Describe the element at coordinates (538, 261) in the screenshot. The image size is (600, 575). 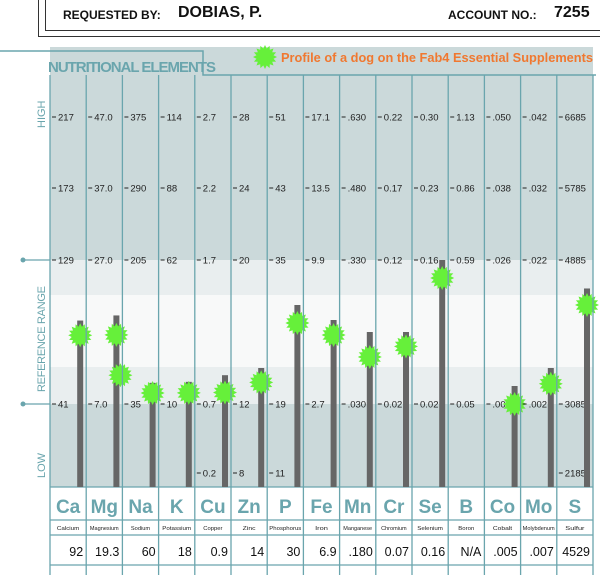
I see `tick-label-Mo: .022` at that location.